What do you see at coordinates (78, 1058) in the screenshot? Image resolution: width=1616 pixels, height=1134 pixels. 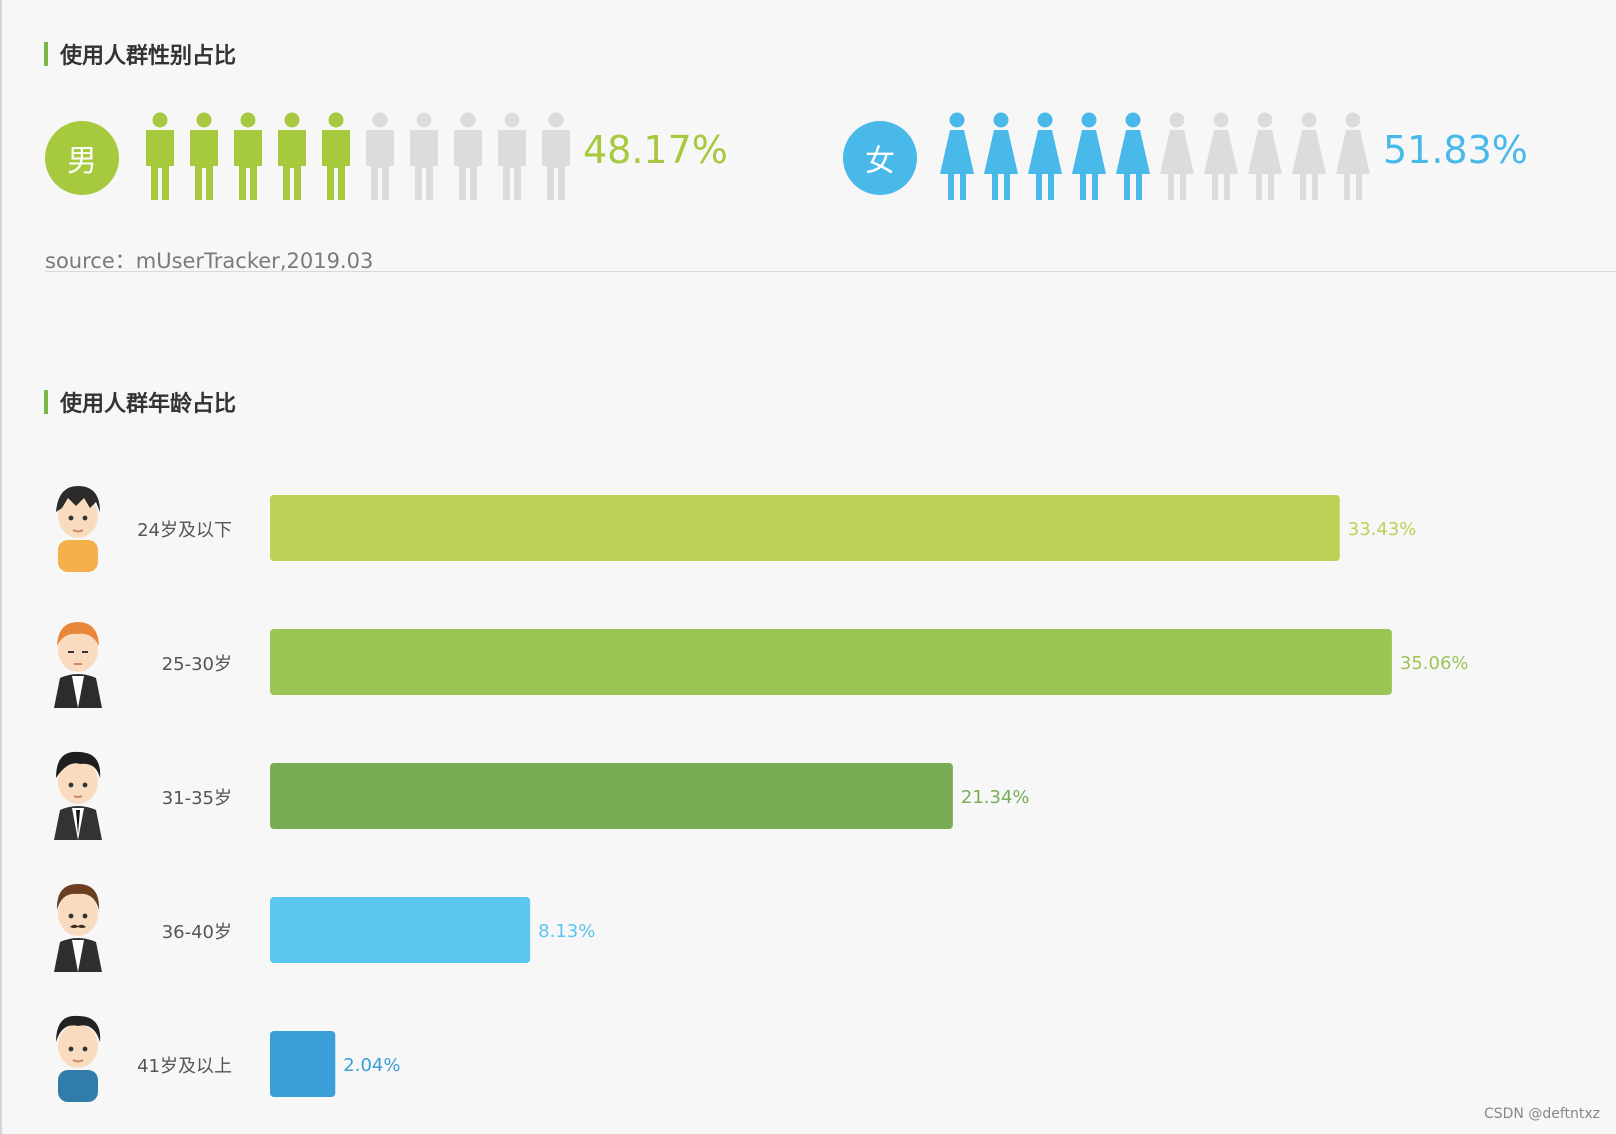 I see `older-person-avatar-icon` at bounding box center [78, 1058].